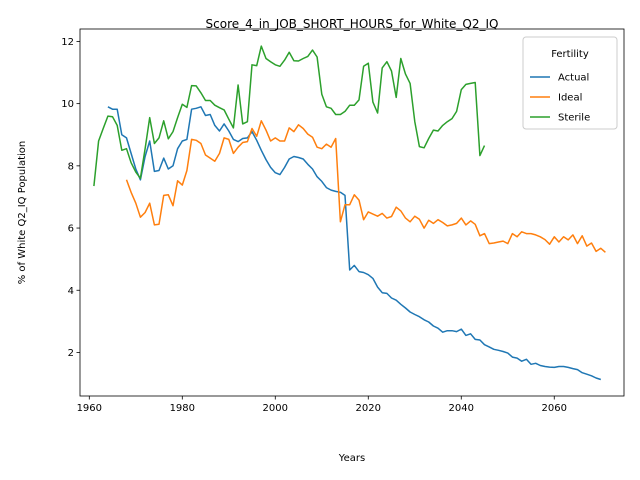  What do you see at coordinates (71, 353) in the screenshot?
I see `y-tick-label: 2` at bounding box center [71, 353].